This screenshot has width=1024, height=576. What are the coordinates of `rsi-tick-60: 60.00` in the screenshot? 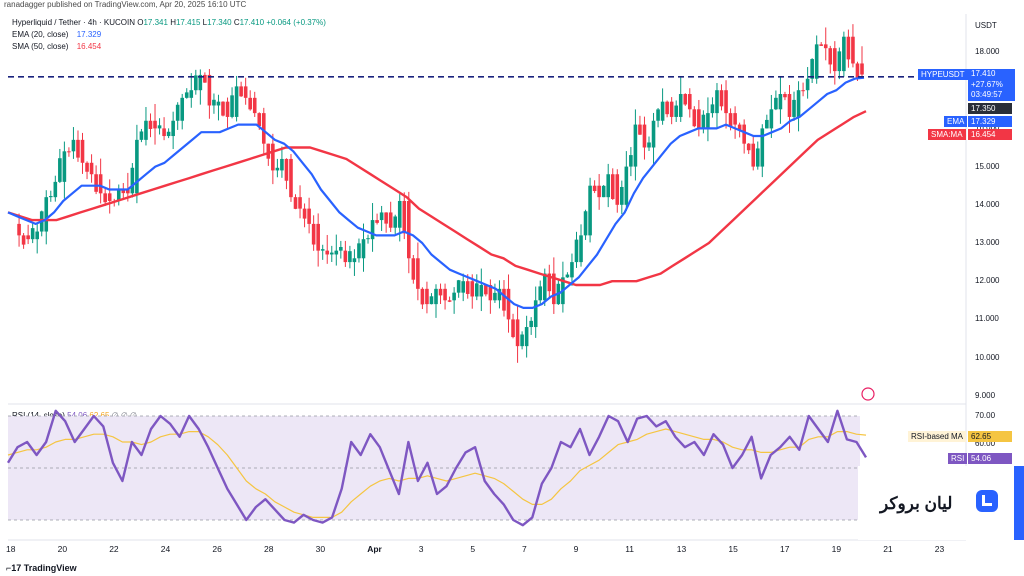 It's located at (985, 443).